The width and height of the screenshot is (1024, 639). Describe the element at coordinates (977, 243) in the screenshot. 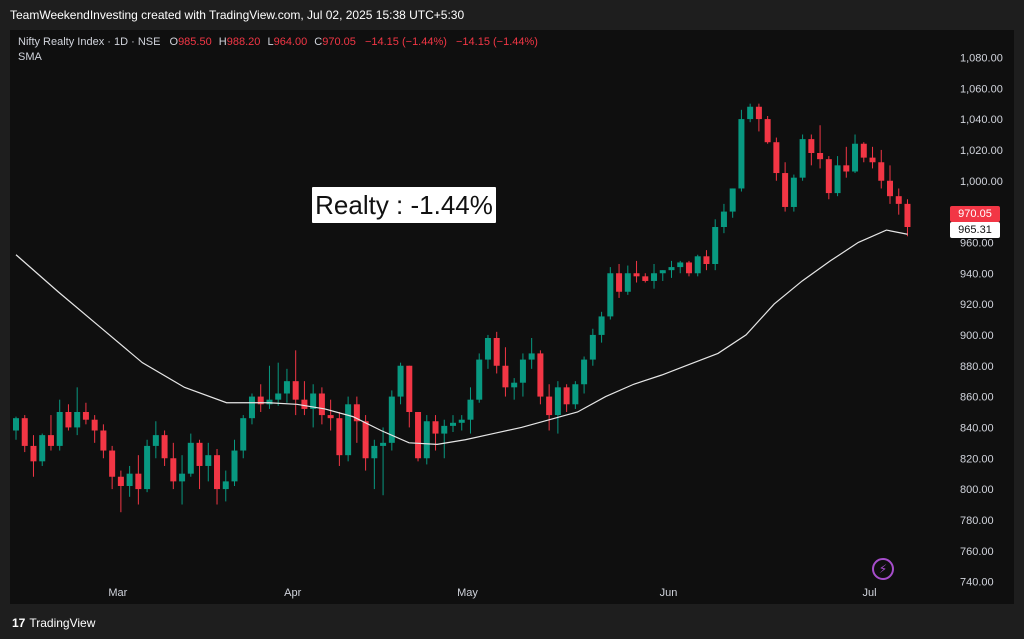

I see `y-tick-label: 960.00` at that location.